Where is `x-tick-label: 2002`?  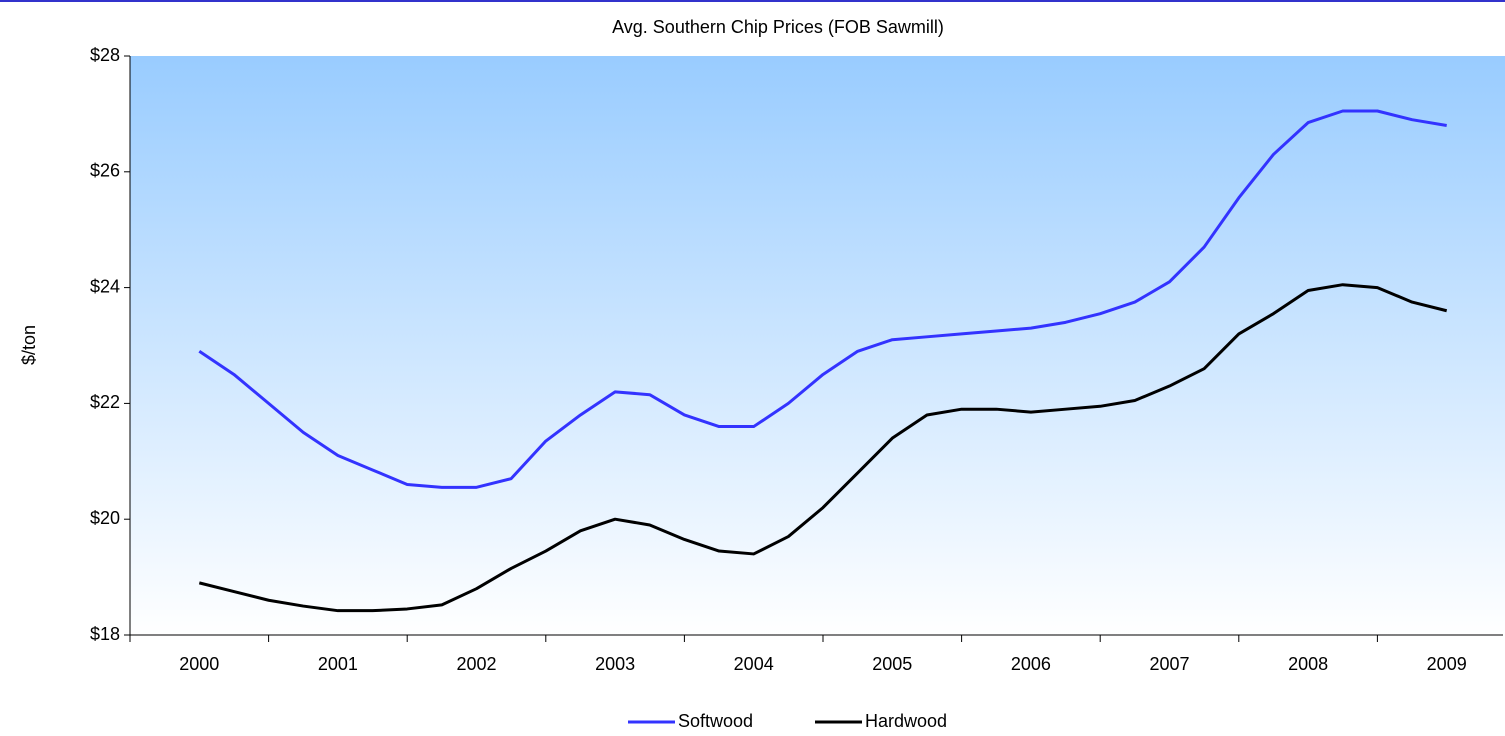
x-tick-label: 2002 is located at coordinates (476, 664).